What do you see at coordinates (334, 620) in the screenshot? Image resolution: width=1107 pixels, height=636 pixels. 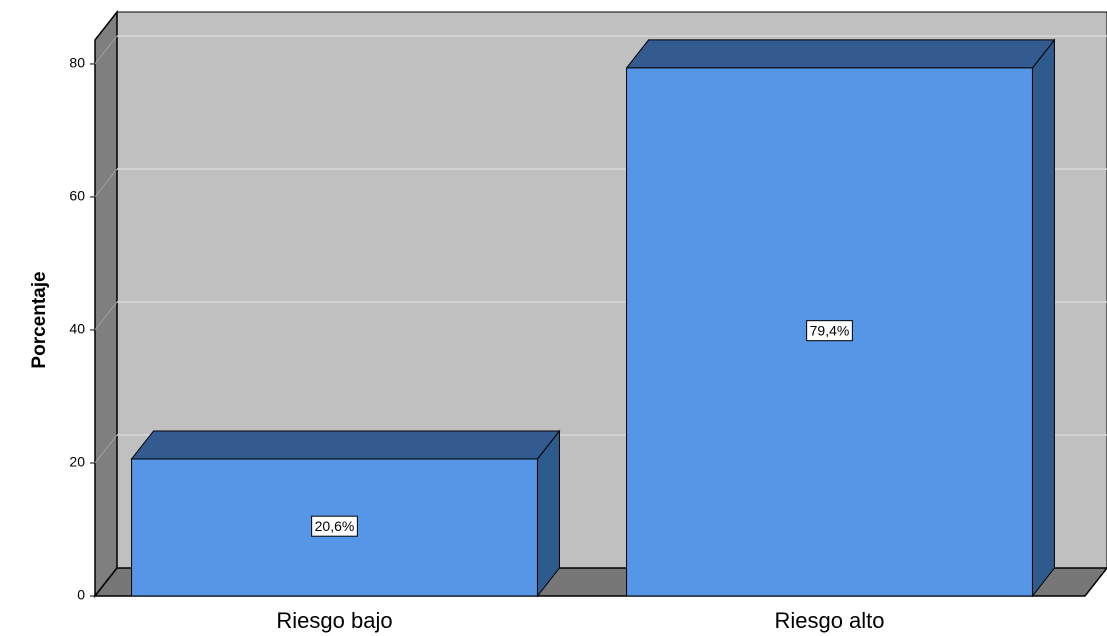 I see `x-tick-label: Riesgo bajo` at bounding box center [334, 620].